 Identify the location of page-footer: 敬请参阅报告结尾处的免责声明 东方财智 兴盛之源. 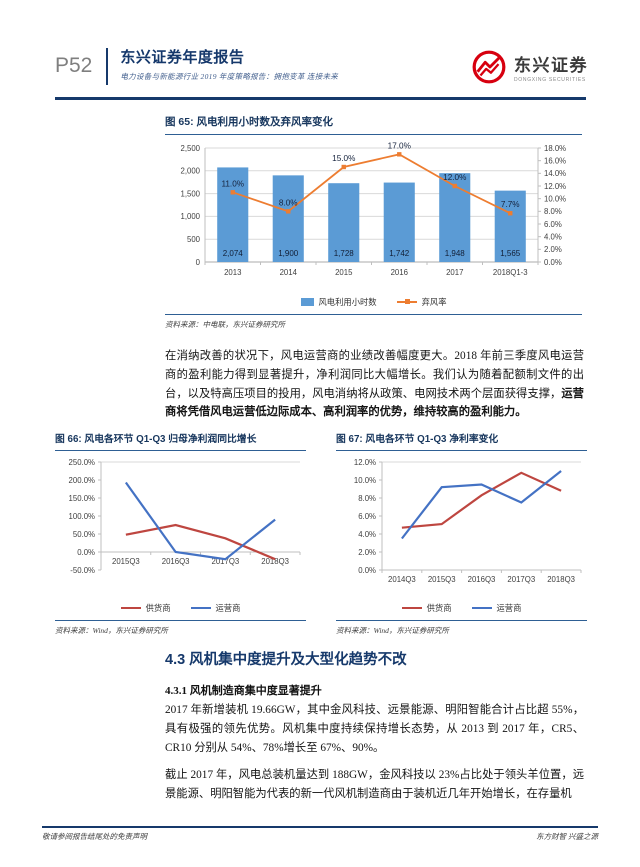
(320, 836).